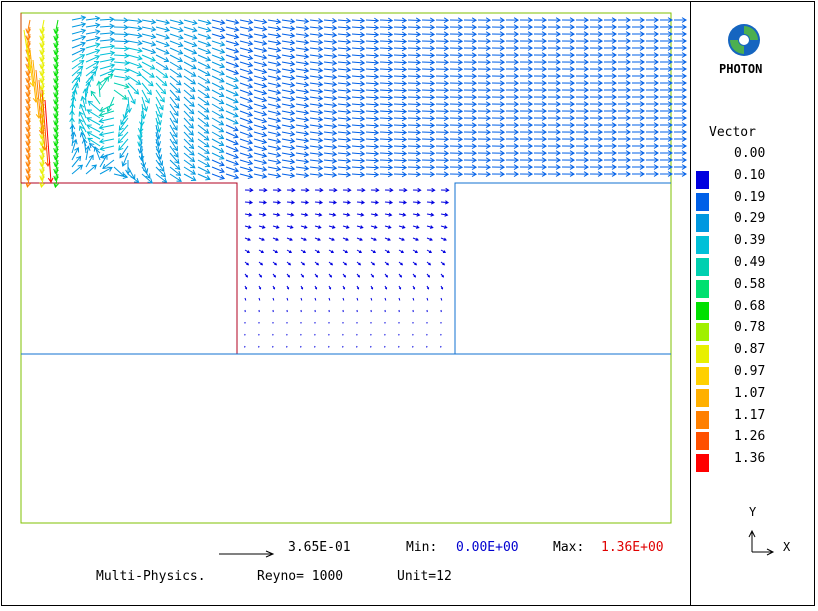 The width and height of the screenshot is (818, 611). What do you see at coordinates (746, 331) in the screenshot?
I see `legend-row: 0.78` at bounding box center [746, 331].